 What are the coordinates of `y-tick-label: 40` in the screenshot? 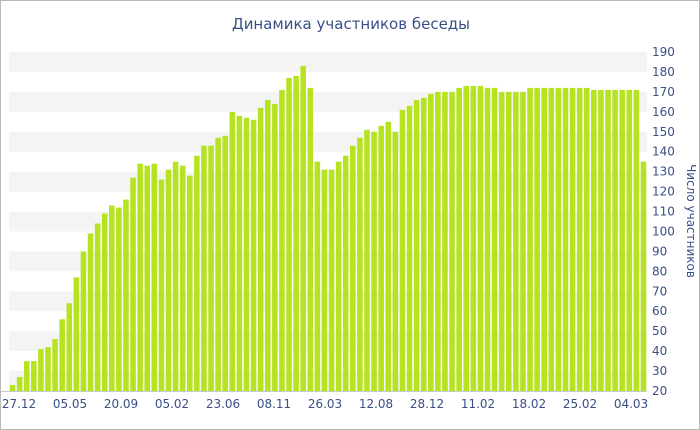 It's located at (659, 351).